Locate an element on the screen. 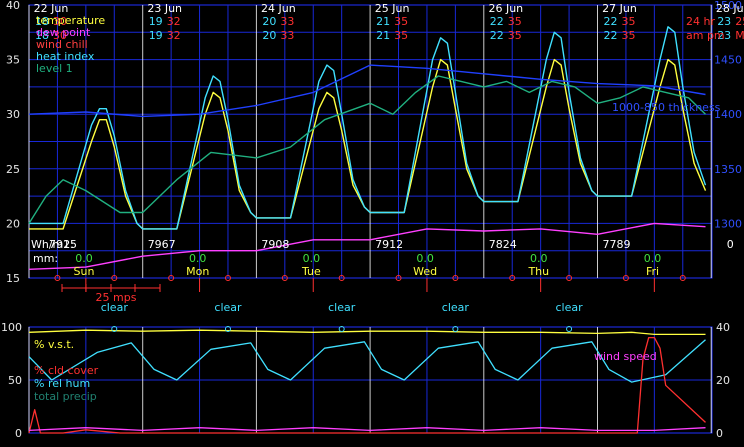  header-label-ampm: am pm is located at coordinates (705, 35).